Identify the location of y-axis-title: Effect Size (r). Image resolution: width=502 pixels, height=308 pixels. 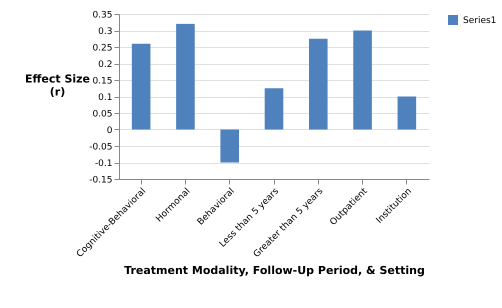
(57, 85).